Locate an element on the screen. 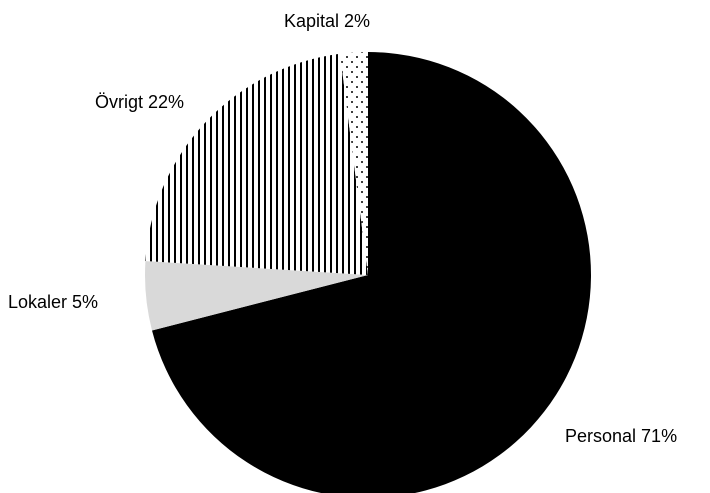 Image resolution: width=710 pixels, height=493 pixels. slice-label-value: 71% is located at coordinates (659, 436).